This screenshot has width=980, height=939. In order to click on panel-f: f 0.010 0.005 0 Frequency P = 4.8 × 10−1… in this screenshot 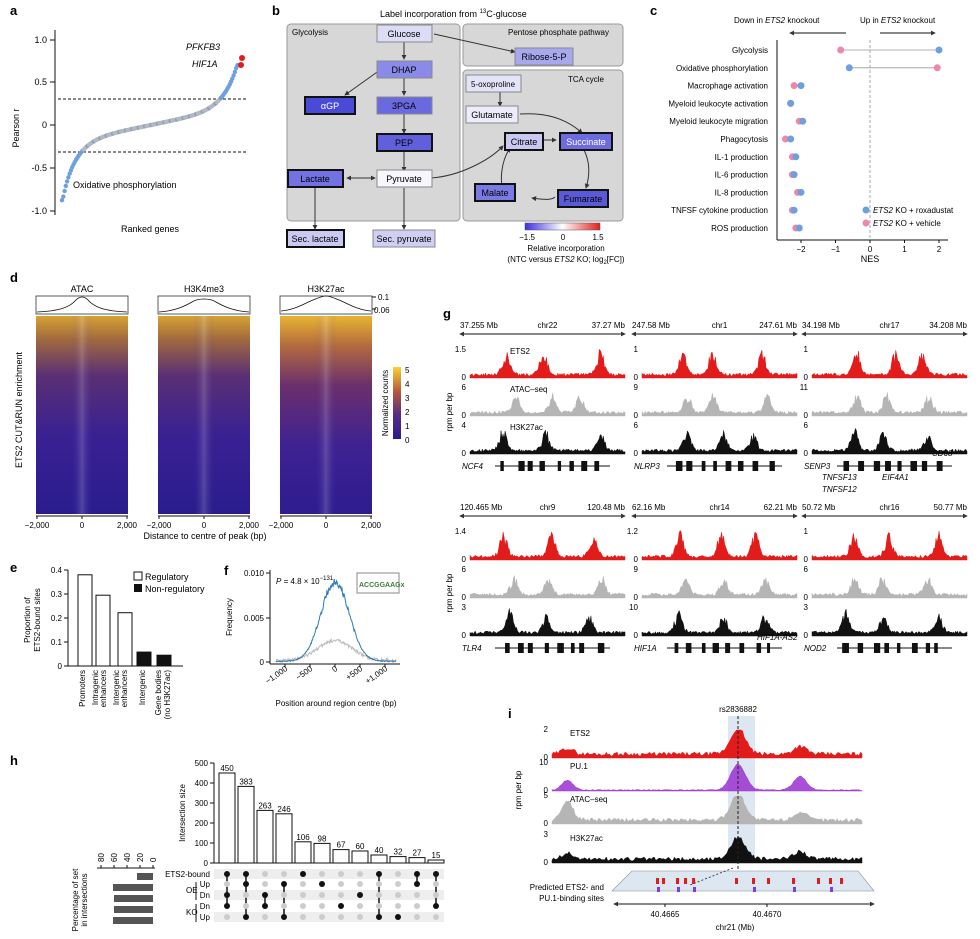, I will do `click(314, 635)`.